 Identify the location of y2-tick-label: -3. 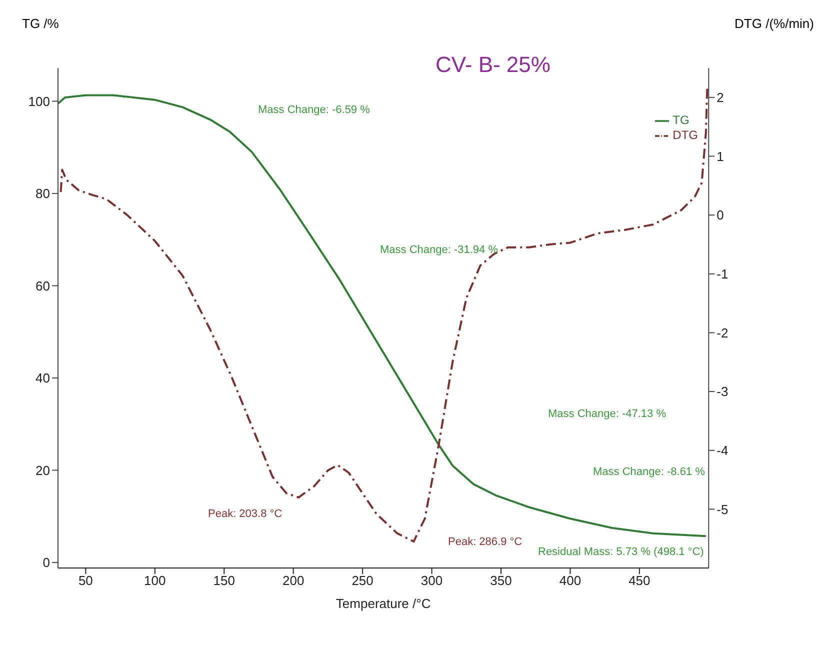
(722, 392).